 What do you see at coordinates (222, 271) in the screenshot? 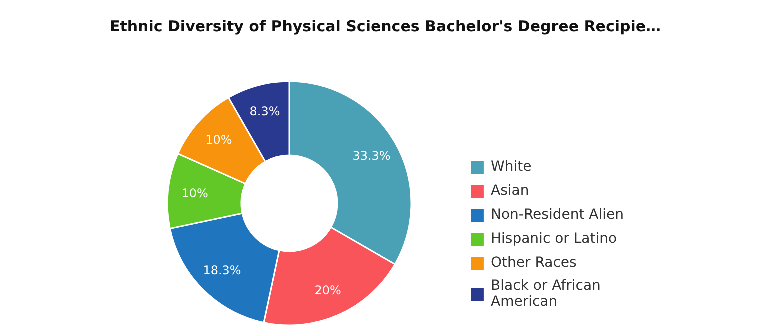
I see `data-label: 18.3%` at bounding box center [222, 271].